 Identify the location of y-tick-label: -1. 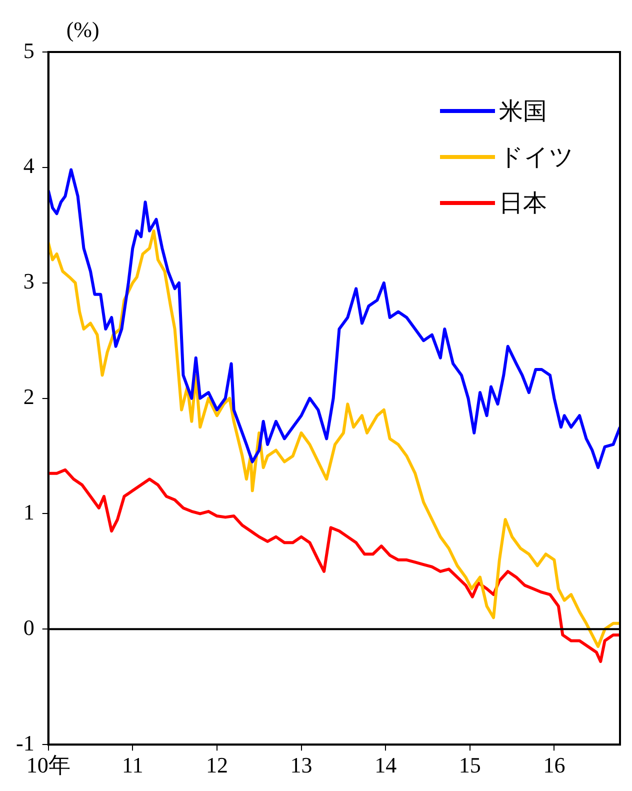
(25, 743).